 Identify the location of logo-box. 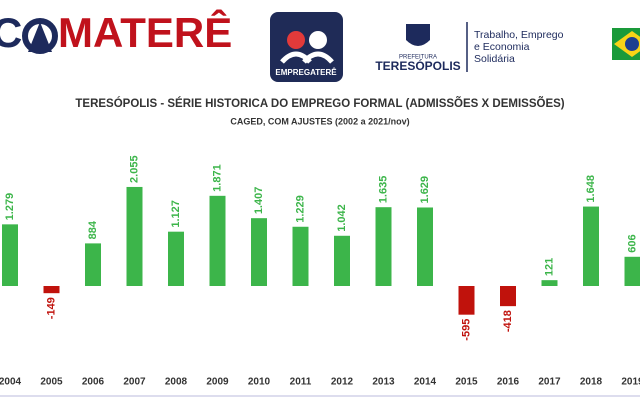
(306, 47).